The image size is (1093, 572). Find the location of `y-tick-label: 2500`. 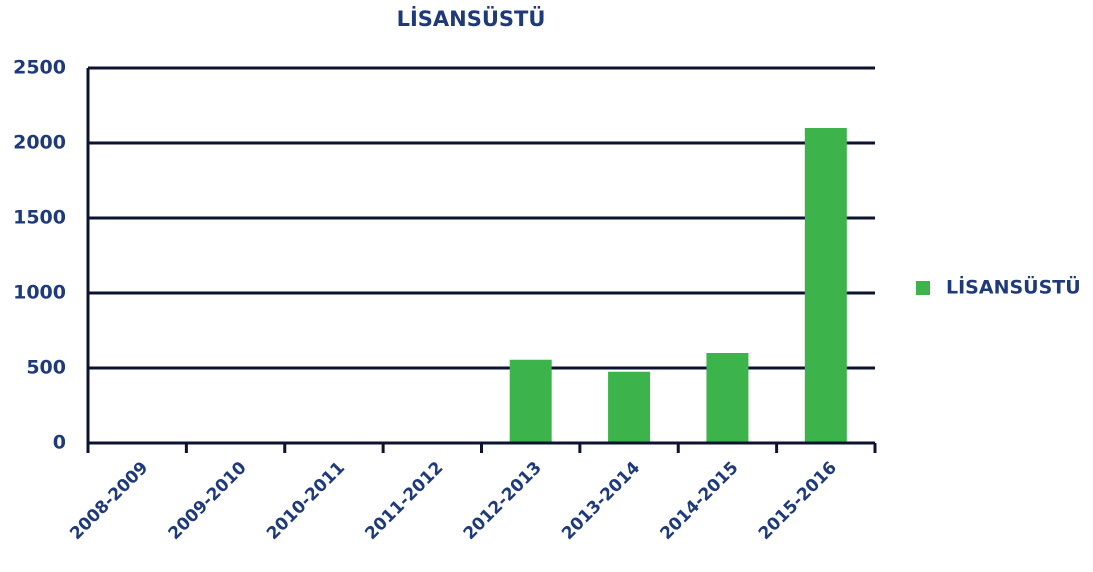

y-tick-label: 2500 is located at coordinates (39, 68).